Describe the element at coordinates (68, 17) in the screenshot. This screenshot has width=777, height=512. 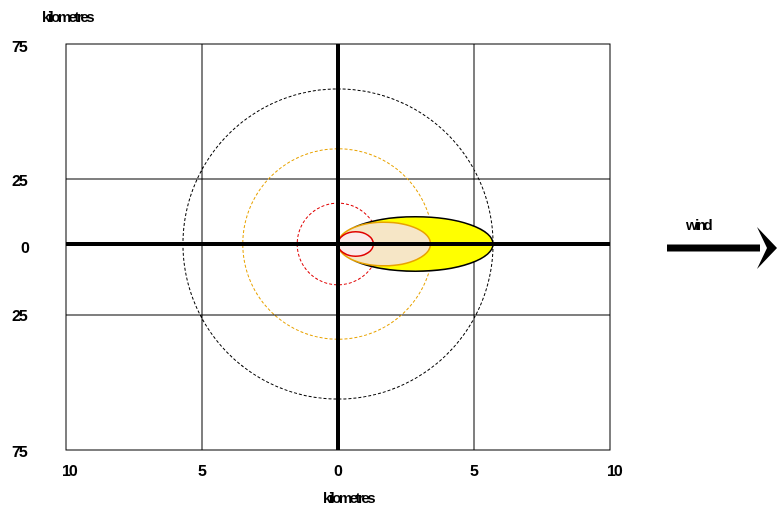
I see `y-axis-title: kilometres` at that location.